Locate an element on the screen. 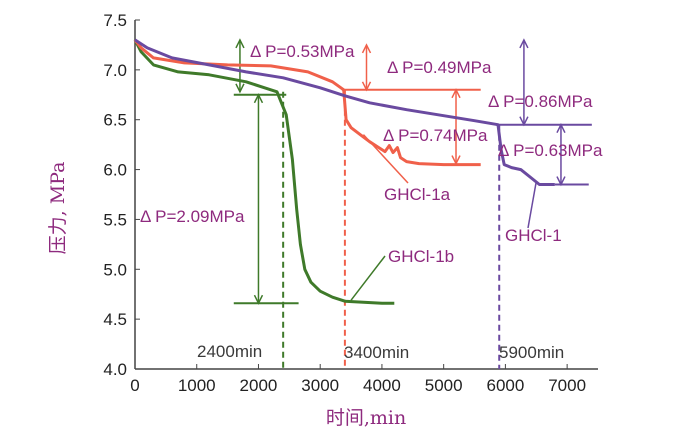 The image size is (687, 436). y-tick-label: 6.5 is located at coordinates (115, 120).